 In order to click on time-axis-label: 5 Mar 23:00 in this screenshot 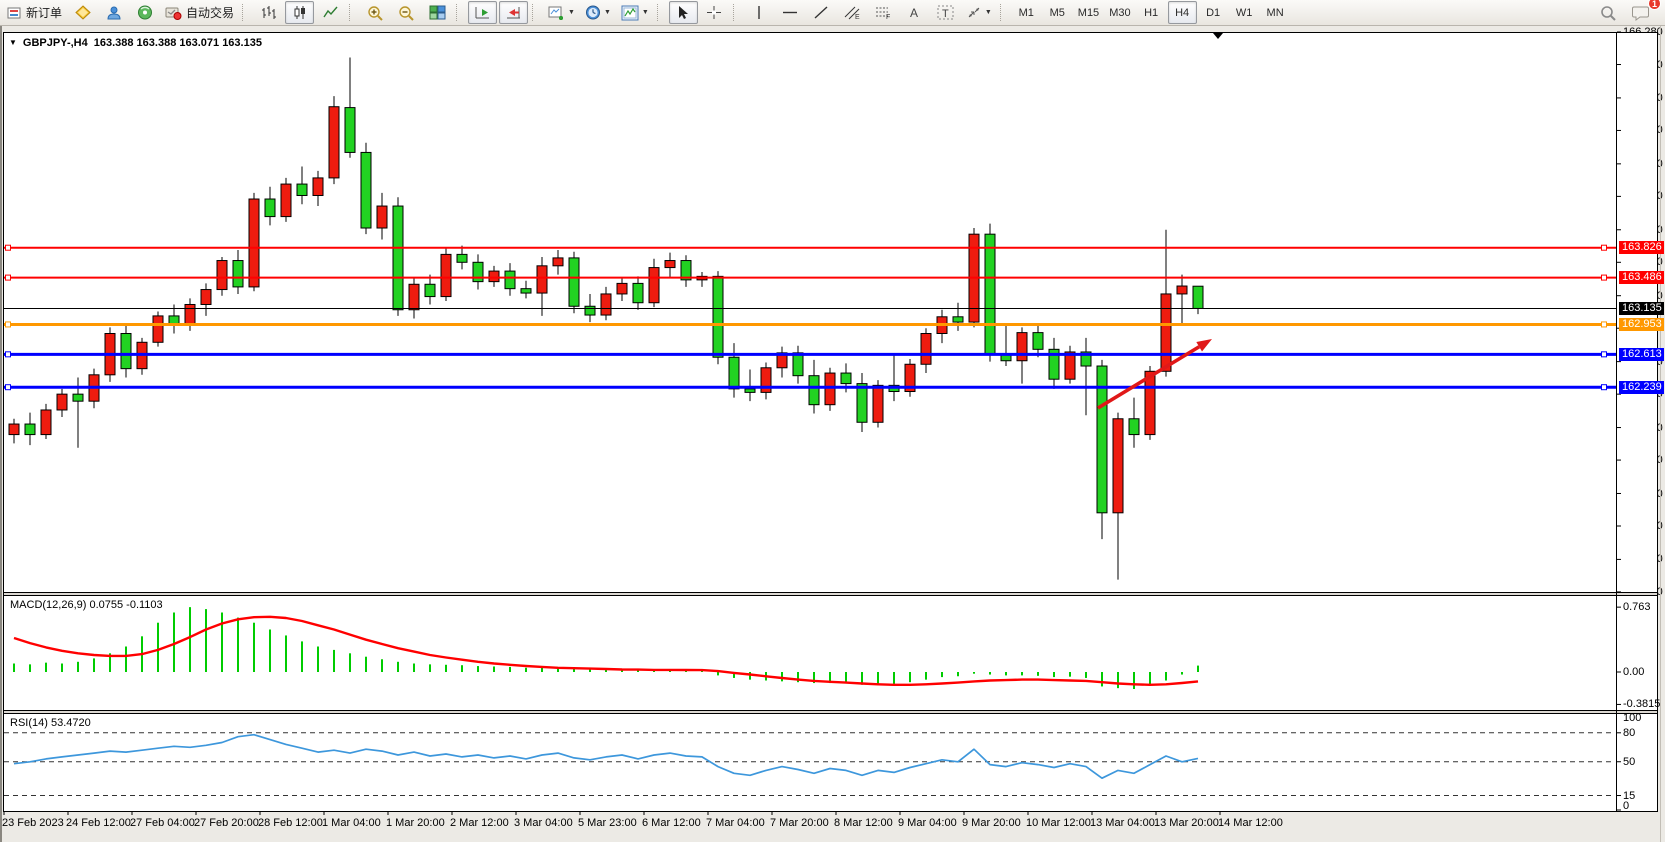, I will do `click(607, 823)`.